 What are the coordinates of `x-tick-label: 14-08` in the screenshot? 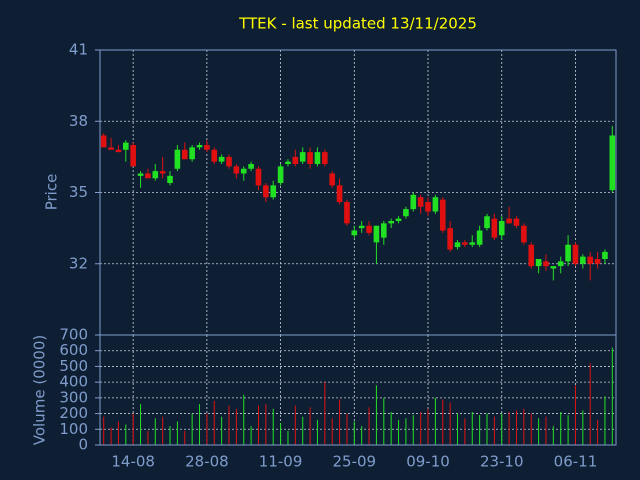 It's located at (133, 462).